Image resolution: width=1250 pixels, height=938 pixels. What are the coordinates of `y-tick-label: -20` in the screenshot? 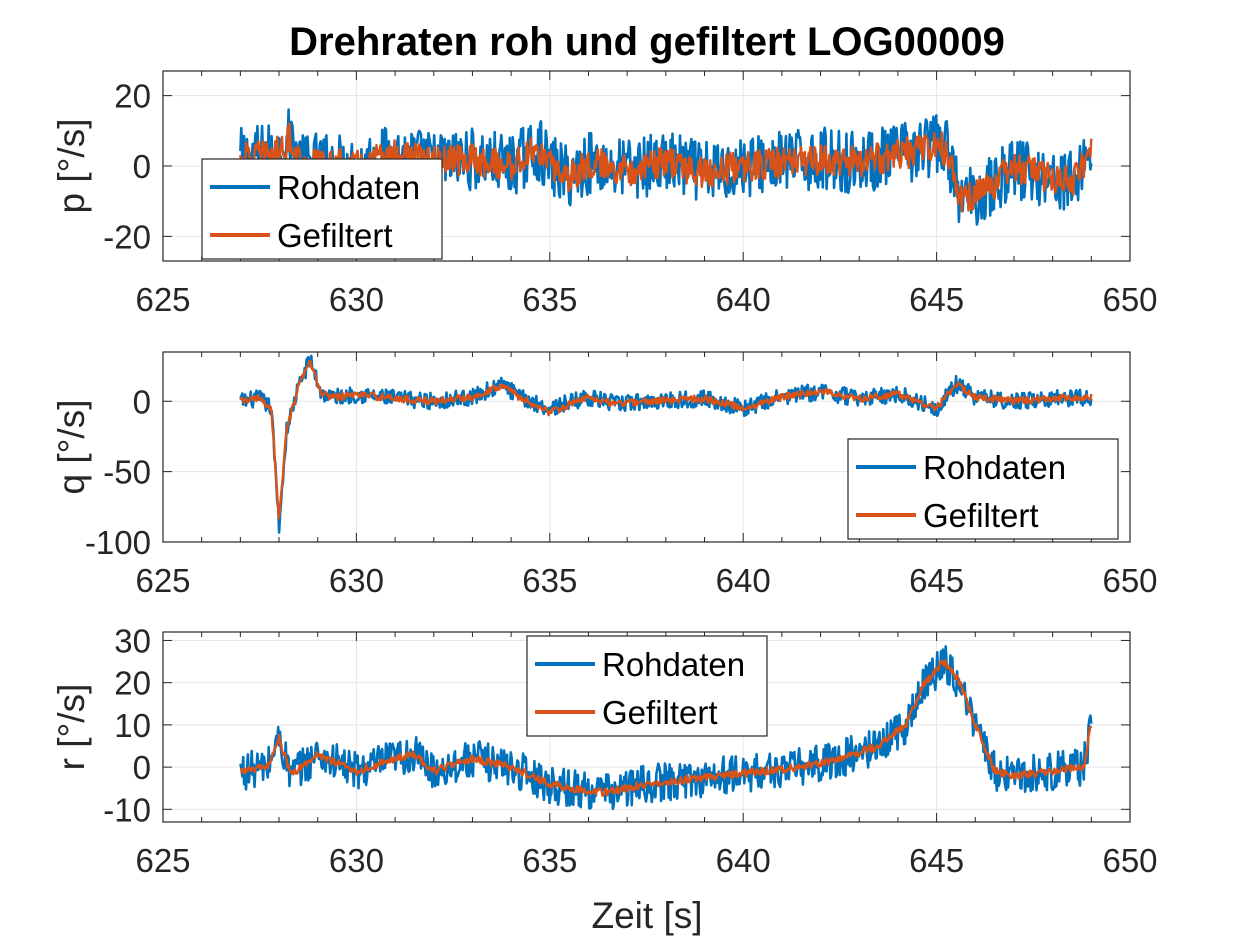 It's located at (127, 236).